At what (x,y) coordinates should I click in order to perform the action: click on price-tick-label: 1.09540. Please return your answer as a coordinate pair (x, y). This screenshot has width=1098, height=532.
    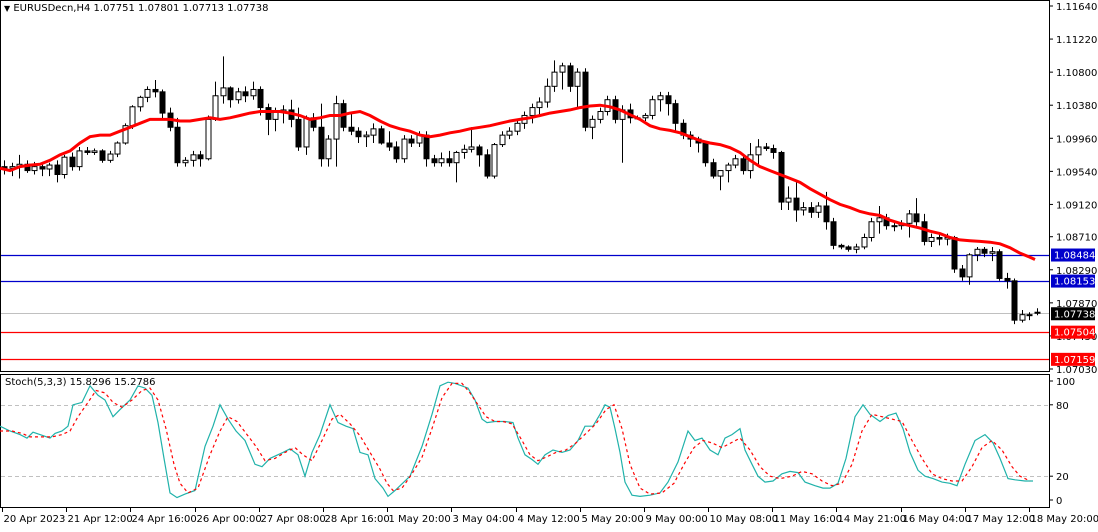
    Looking at the image, I should click on (1076, 172).